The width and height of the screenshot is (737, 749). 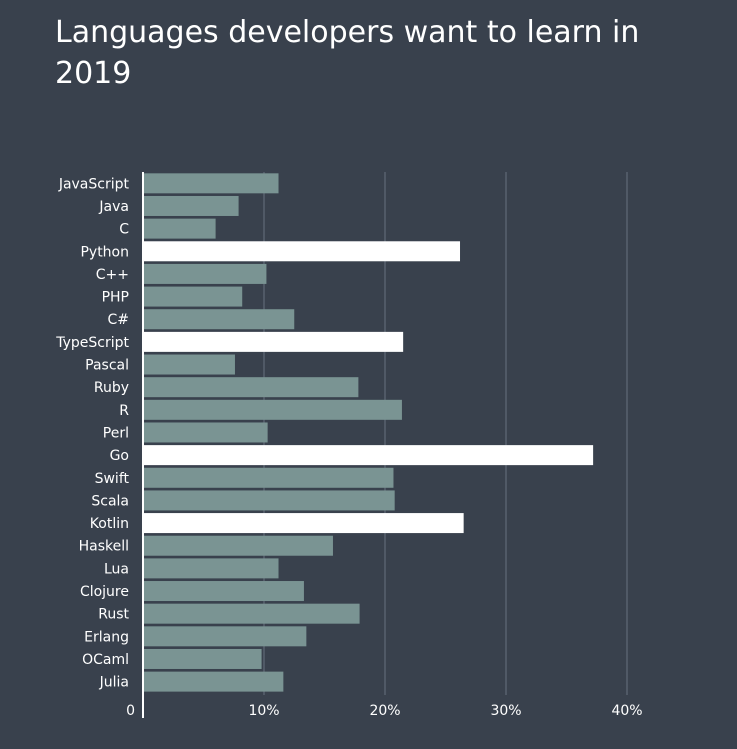 What do you see at coordinates (114, 683) in the screenshot?
I see `category-label: Julia` at bounding box center [114, 683].